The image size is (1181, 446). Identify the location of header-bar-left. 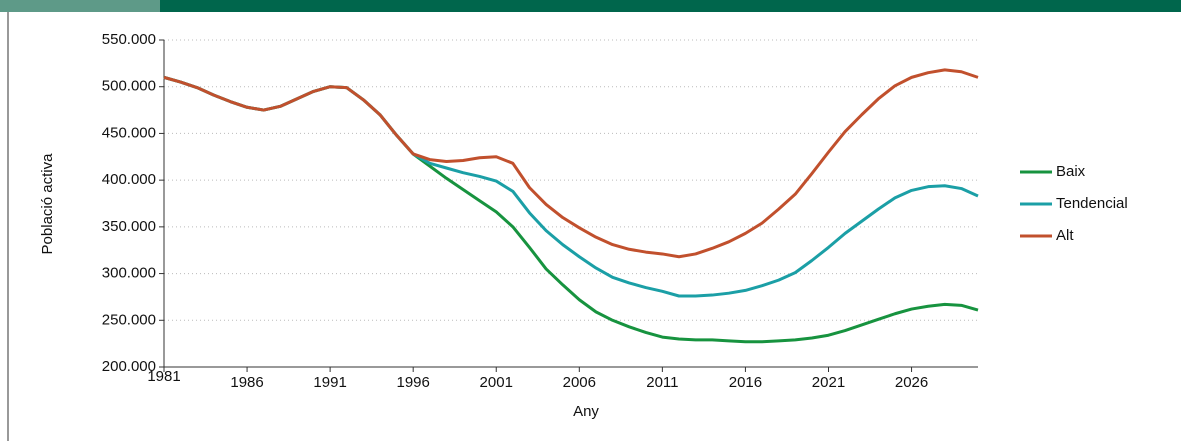
(80, 6).